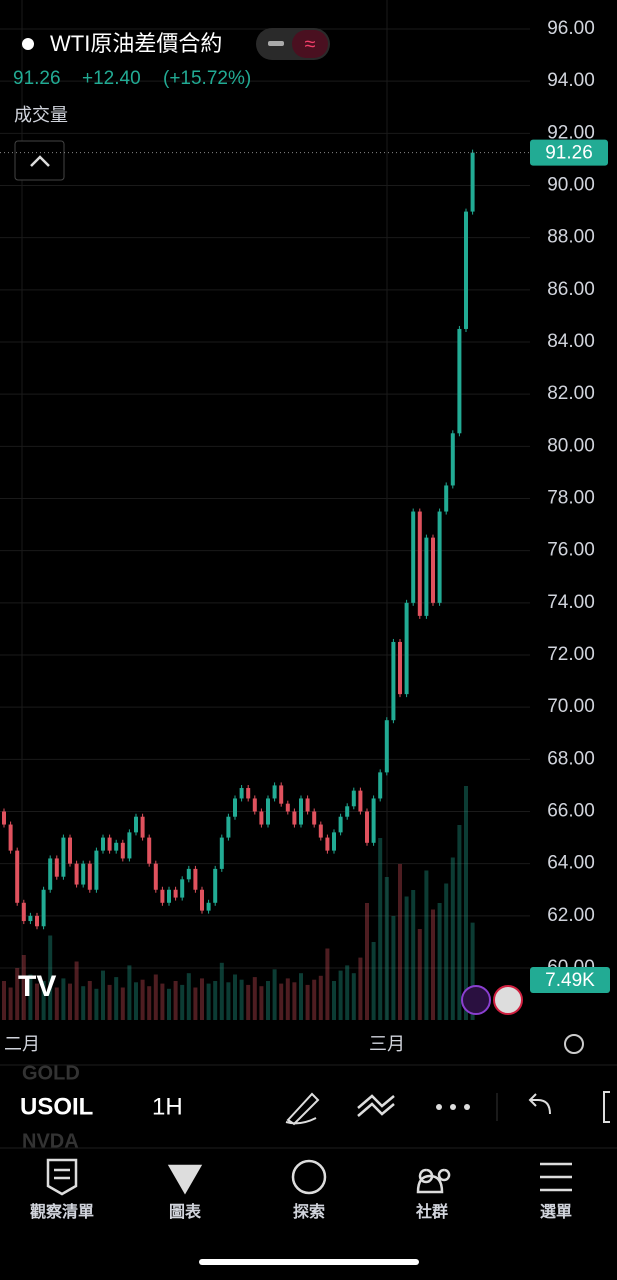  What do you see at coordinates (111, 78) in the screenshot?
I see `change: +12.40` at bounding box center [111, 78].